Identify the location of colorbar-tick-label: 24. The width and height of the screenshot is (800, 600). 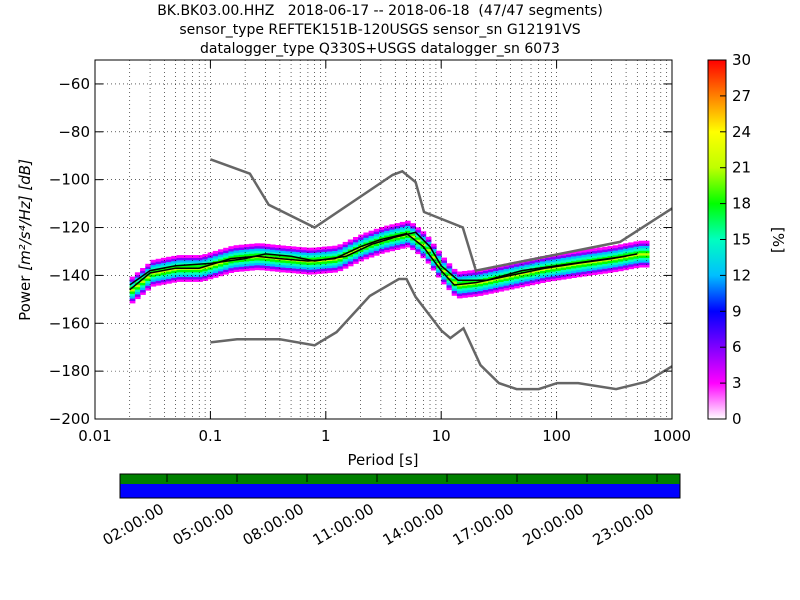
(741, 132).